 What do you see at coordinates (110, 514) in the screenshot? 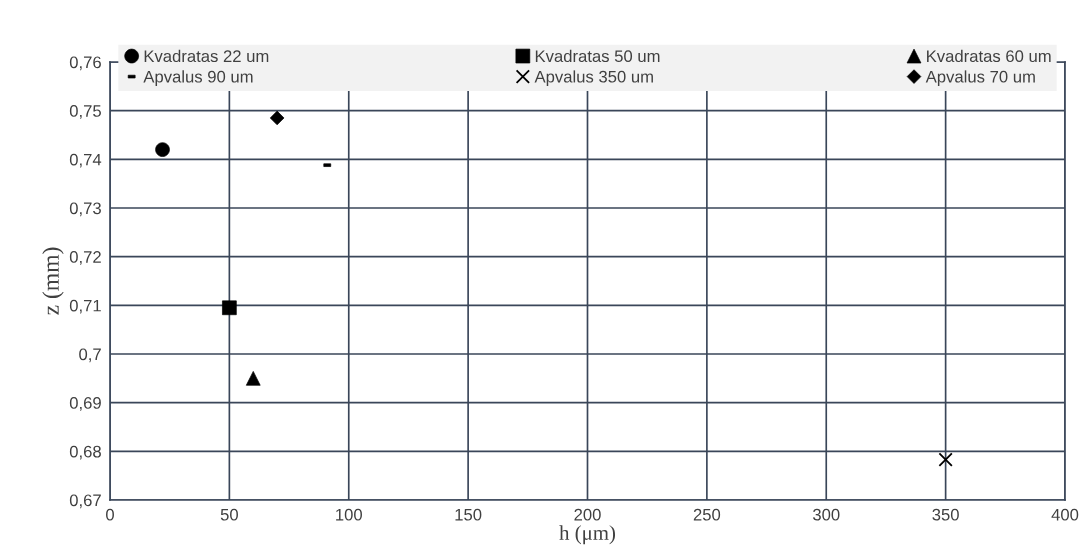
I see `x-tick-label: 0` at bounding box center [110, 514].